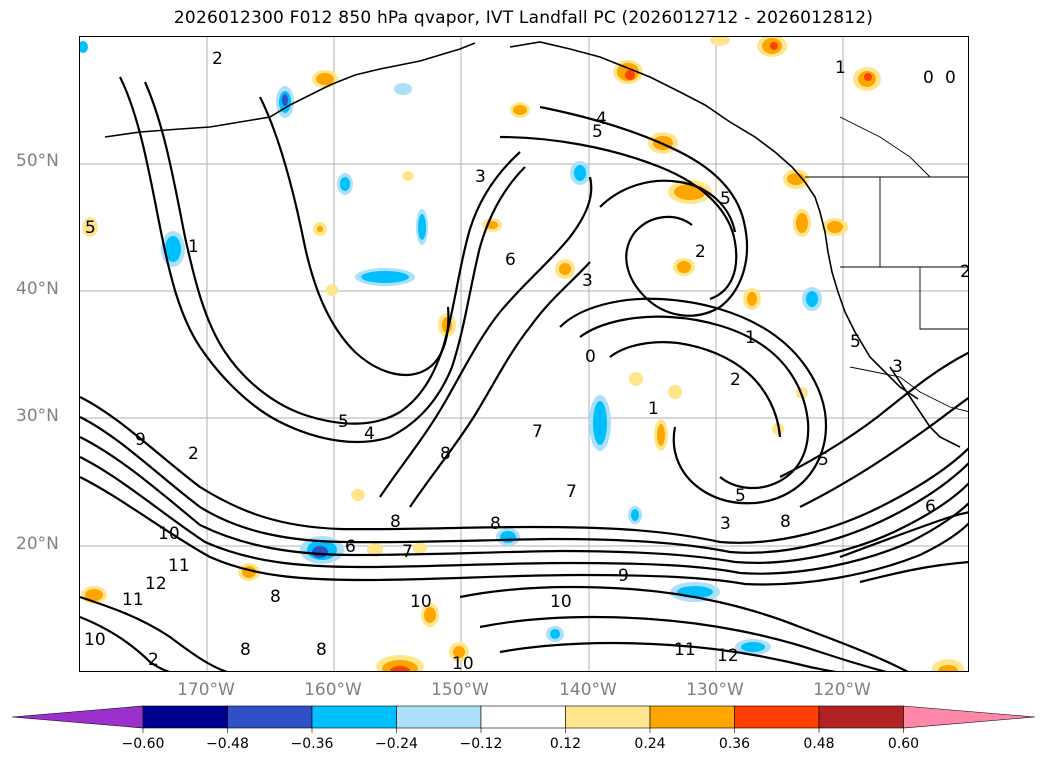 The image size is (1047, 765). Describe the element at coordinates (734, 744) in the screenshot. I see `colorbar-tick-label: 0.36` at that location.